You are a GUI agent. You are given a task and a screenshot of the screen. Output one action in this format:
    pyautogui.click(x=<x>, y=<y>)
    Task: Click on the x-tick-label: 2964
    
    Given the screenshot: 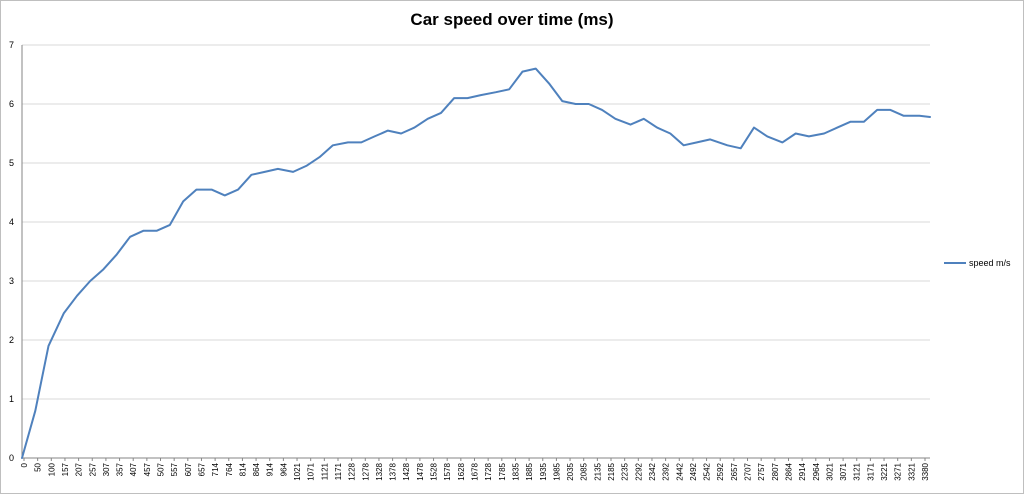 What is the action you would take?
    pyautogui.click(x=816, y=471)
    